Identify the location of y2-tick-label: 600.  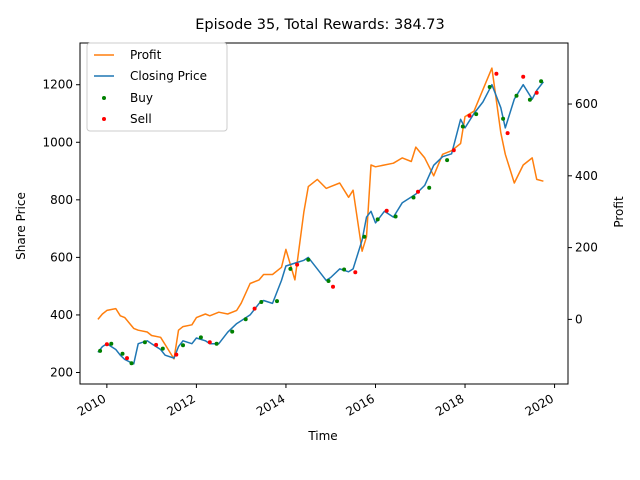
(586, 104).